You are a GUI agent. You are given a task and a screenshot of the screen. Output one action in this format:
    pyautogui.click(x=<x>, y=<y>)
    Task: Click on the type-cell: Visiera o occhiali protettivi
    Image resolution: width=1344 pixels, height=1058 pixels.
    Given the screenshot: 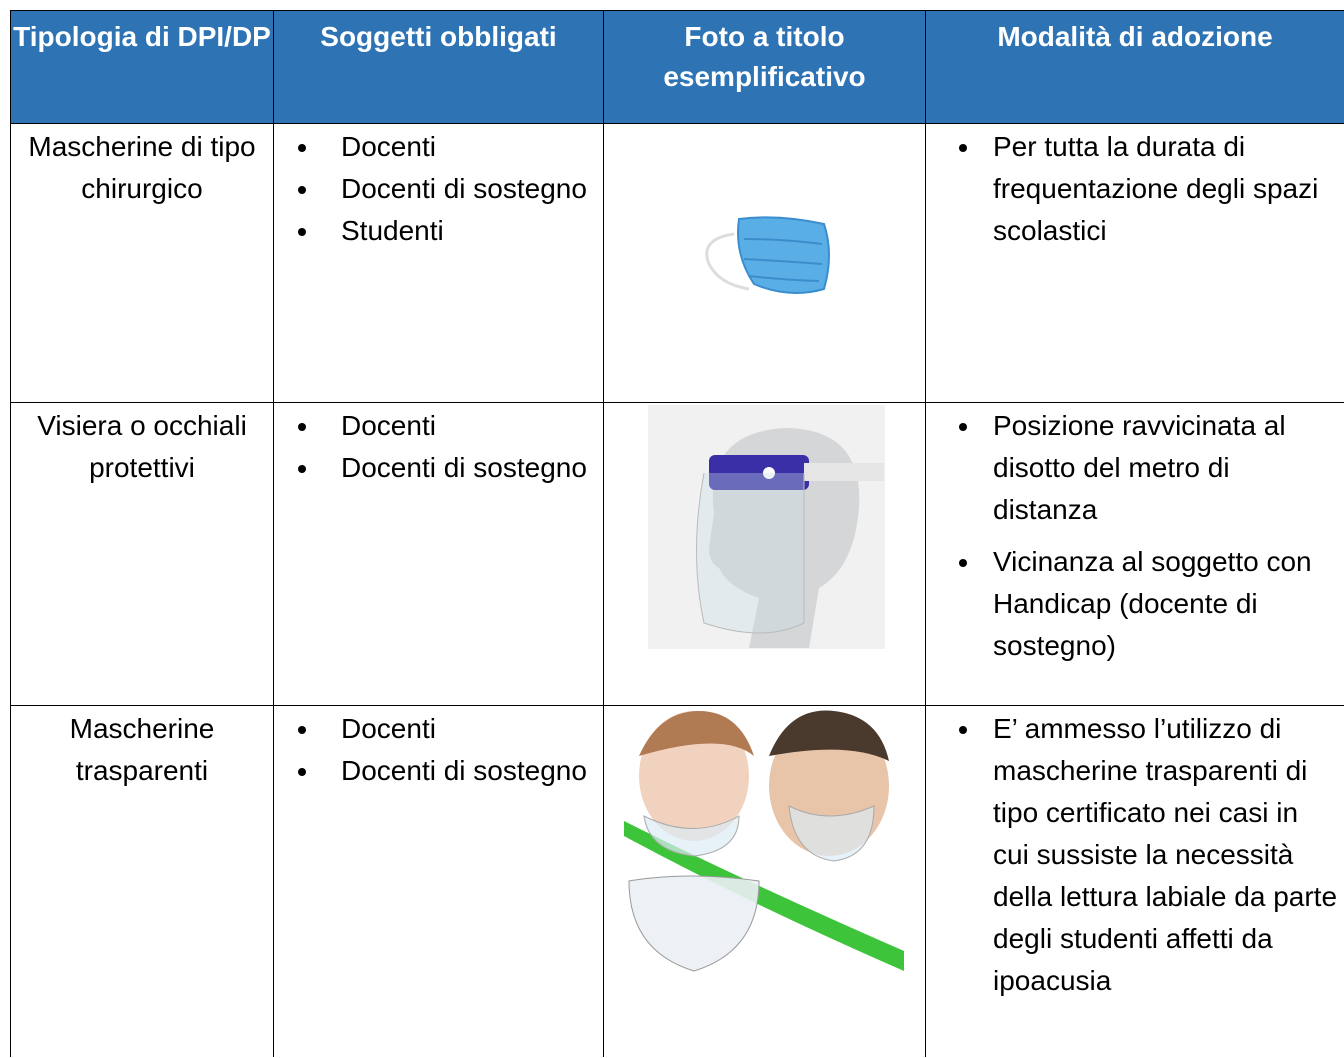 What is the action you would take?
    pyautogui.click(x=141, y=553)
    